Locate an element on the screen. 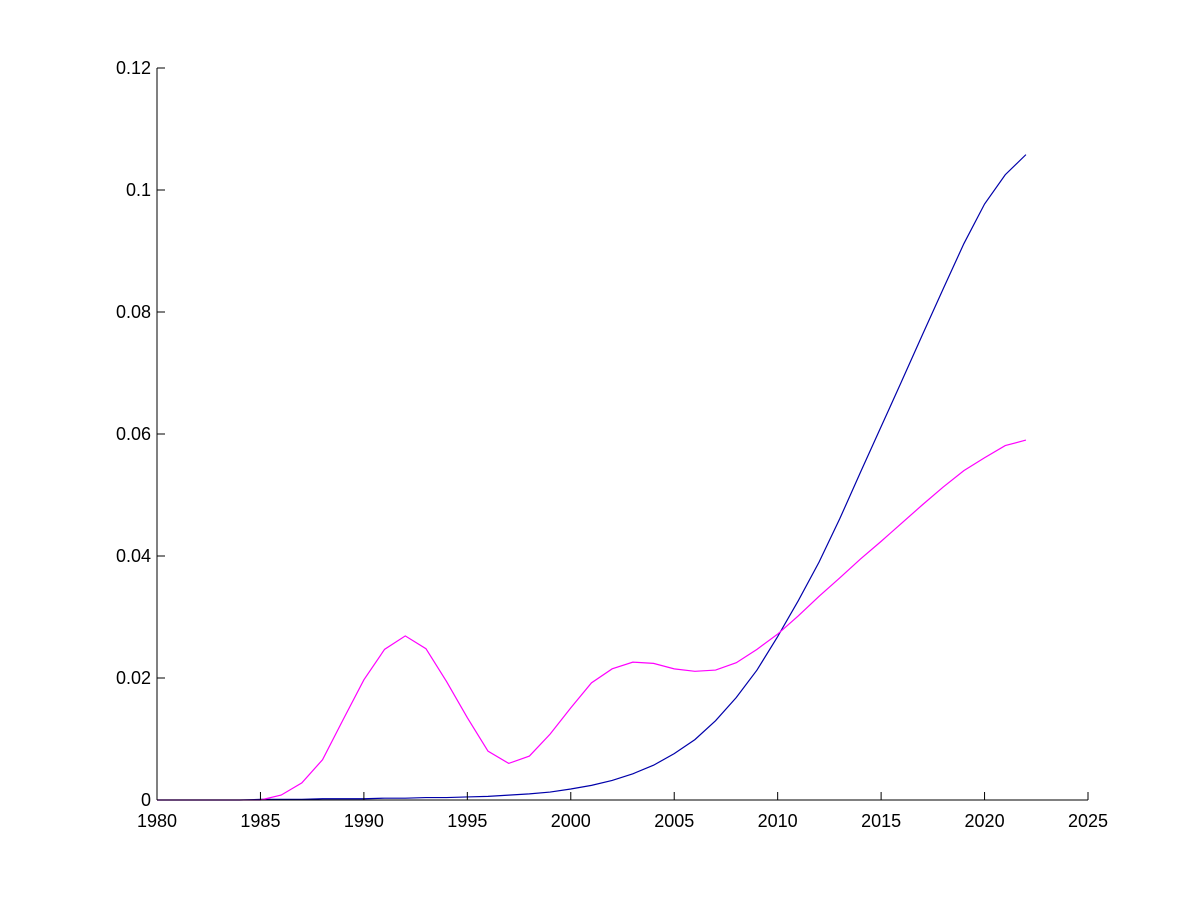 Image resolution: width=1200 pixels, height=905 pixels. x-tick-label-1985: 1985 is located at coordinates (260, 821).